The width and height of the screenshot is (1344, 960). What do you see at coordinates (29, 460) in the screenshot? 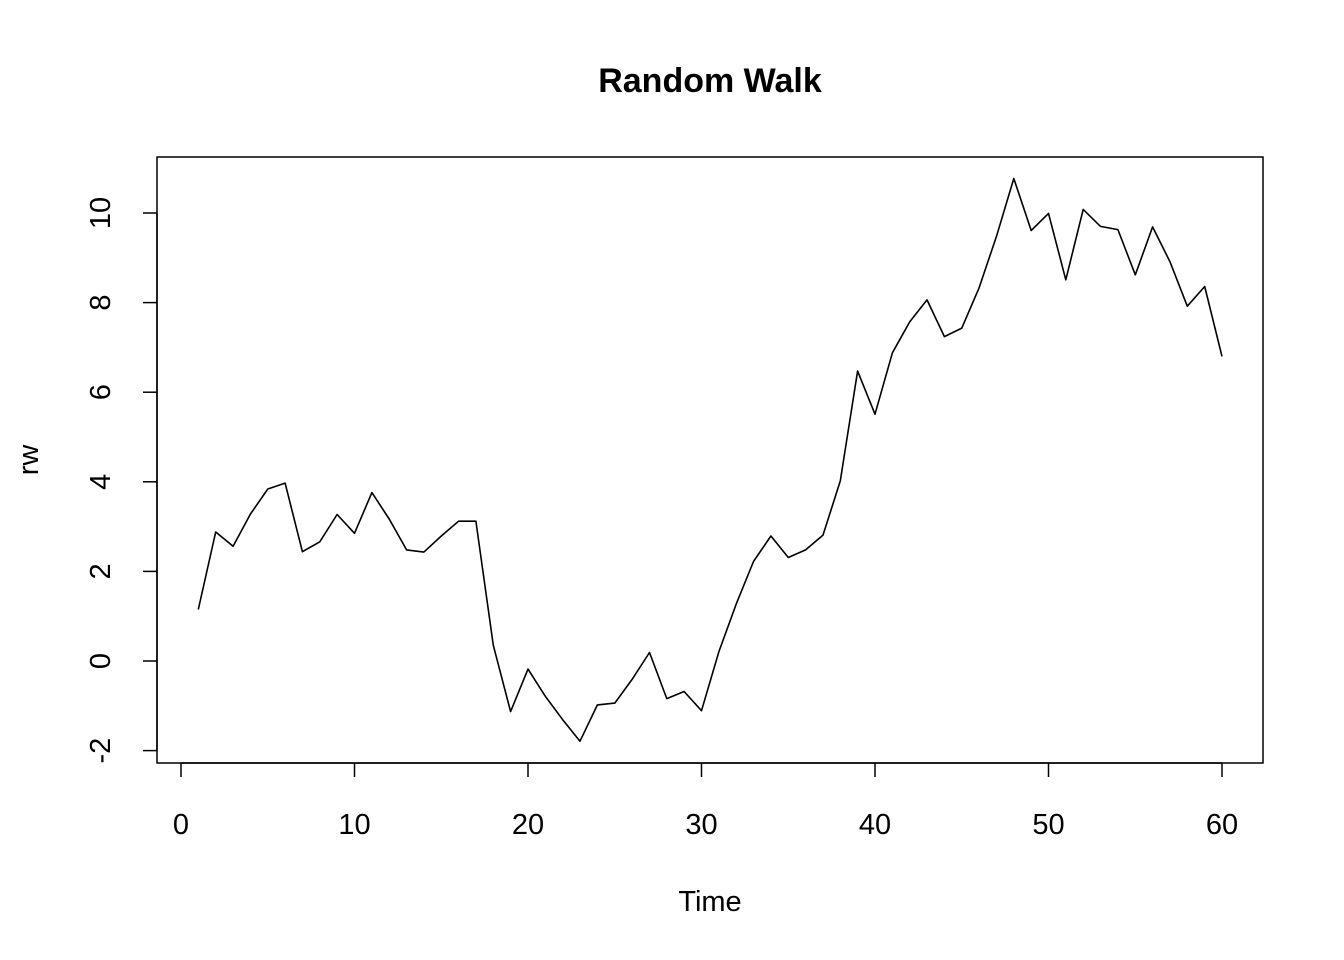
I see `y-axis-label: rw` at bounding box center [29, 460].